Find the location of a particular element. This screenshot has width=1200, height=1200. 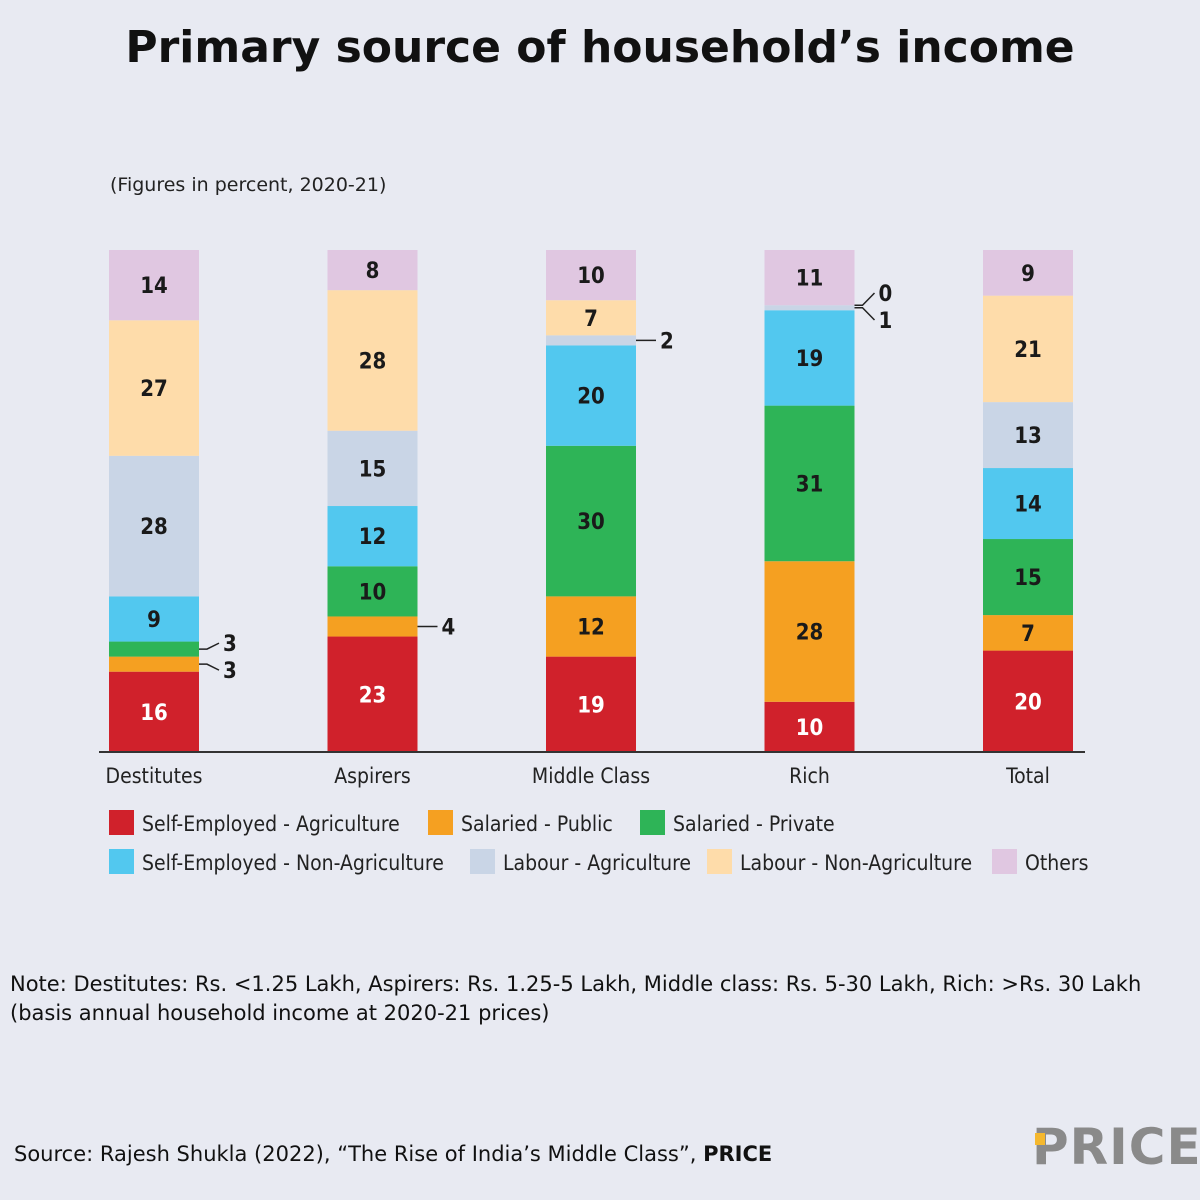

data-label: 16 is located at coordinates (154, 713).